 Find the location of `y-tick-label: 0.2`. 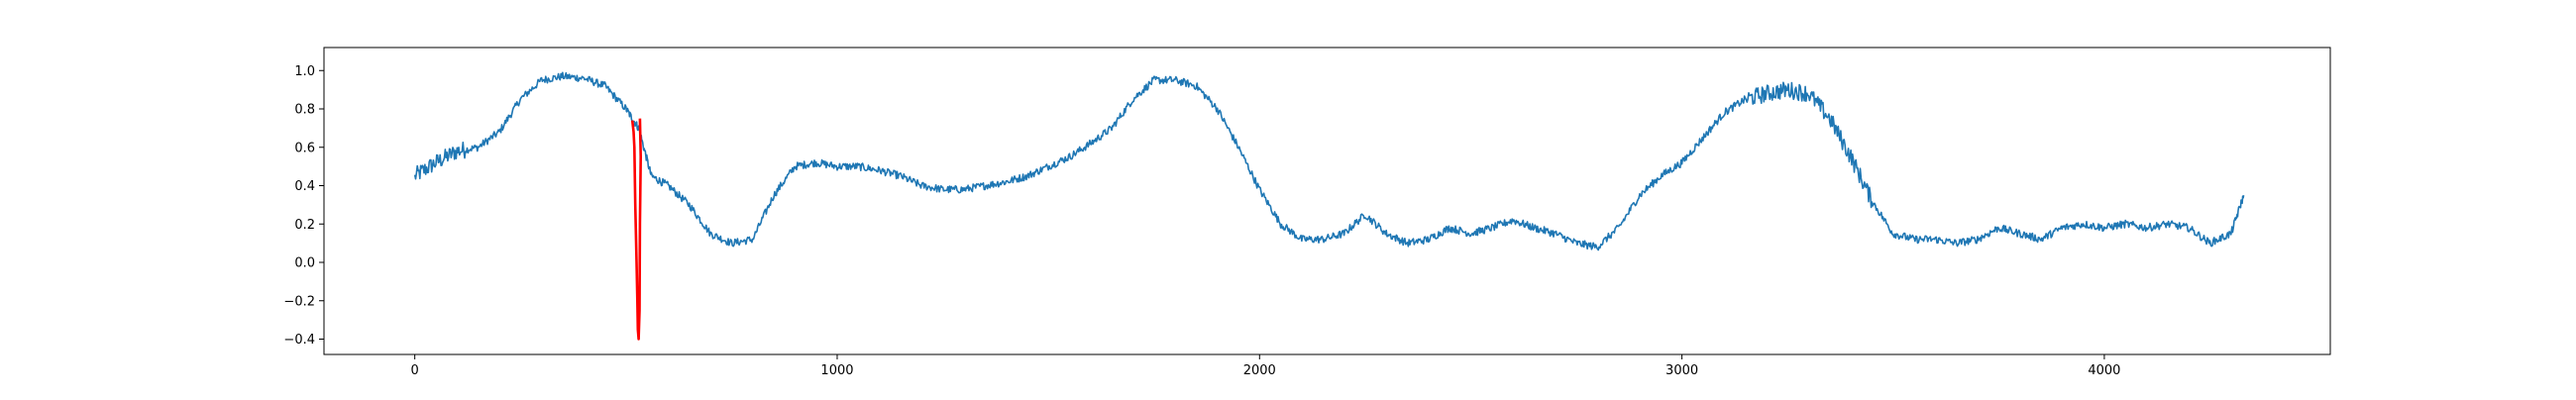

y-tick-label: 0.2 is located at coordinates (304, 225).